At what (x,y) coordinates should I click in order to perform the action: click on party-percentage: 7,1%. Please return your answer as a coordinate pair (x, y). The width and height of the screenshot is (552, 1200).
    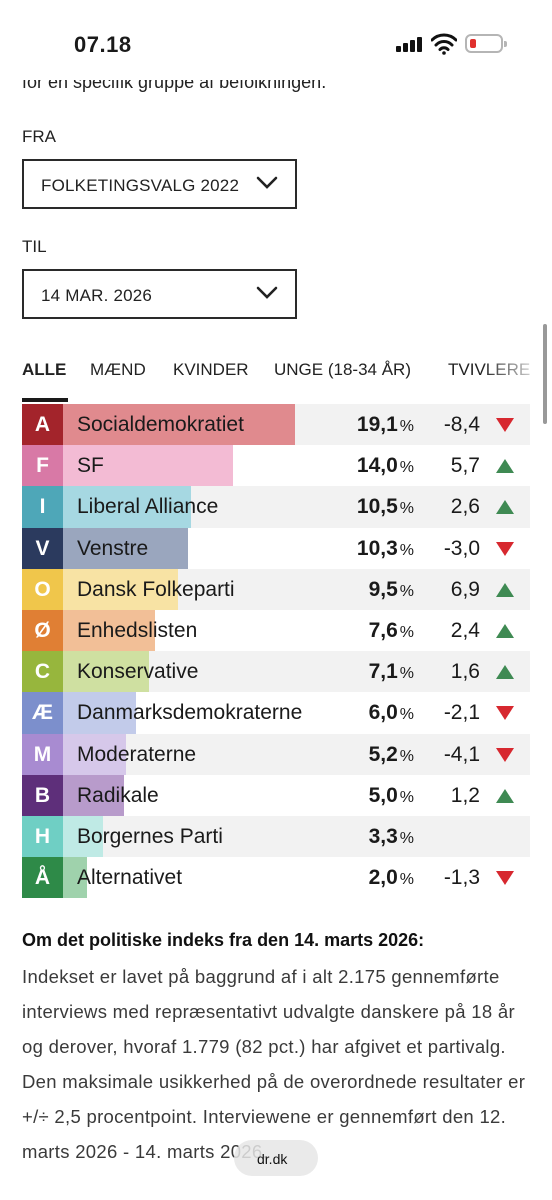
    Looking at the image, I should click on (368, 672).